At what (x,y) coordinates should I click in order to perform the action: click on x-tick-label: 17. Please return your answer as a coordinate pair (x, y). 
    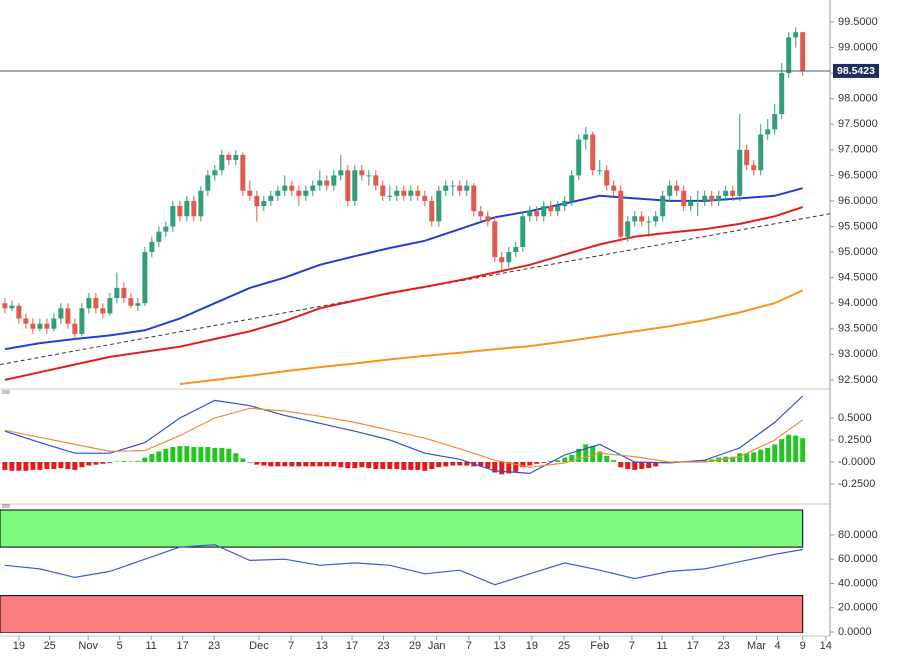
    Looking at the image, I should click on (183, 646).